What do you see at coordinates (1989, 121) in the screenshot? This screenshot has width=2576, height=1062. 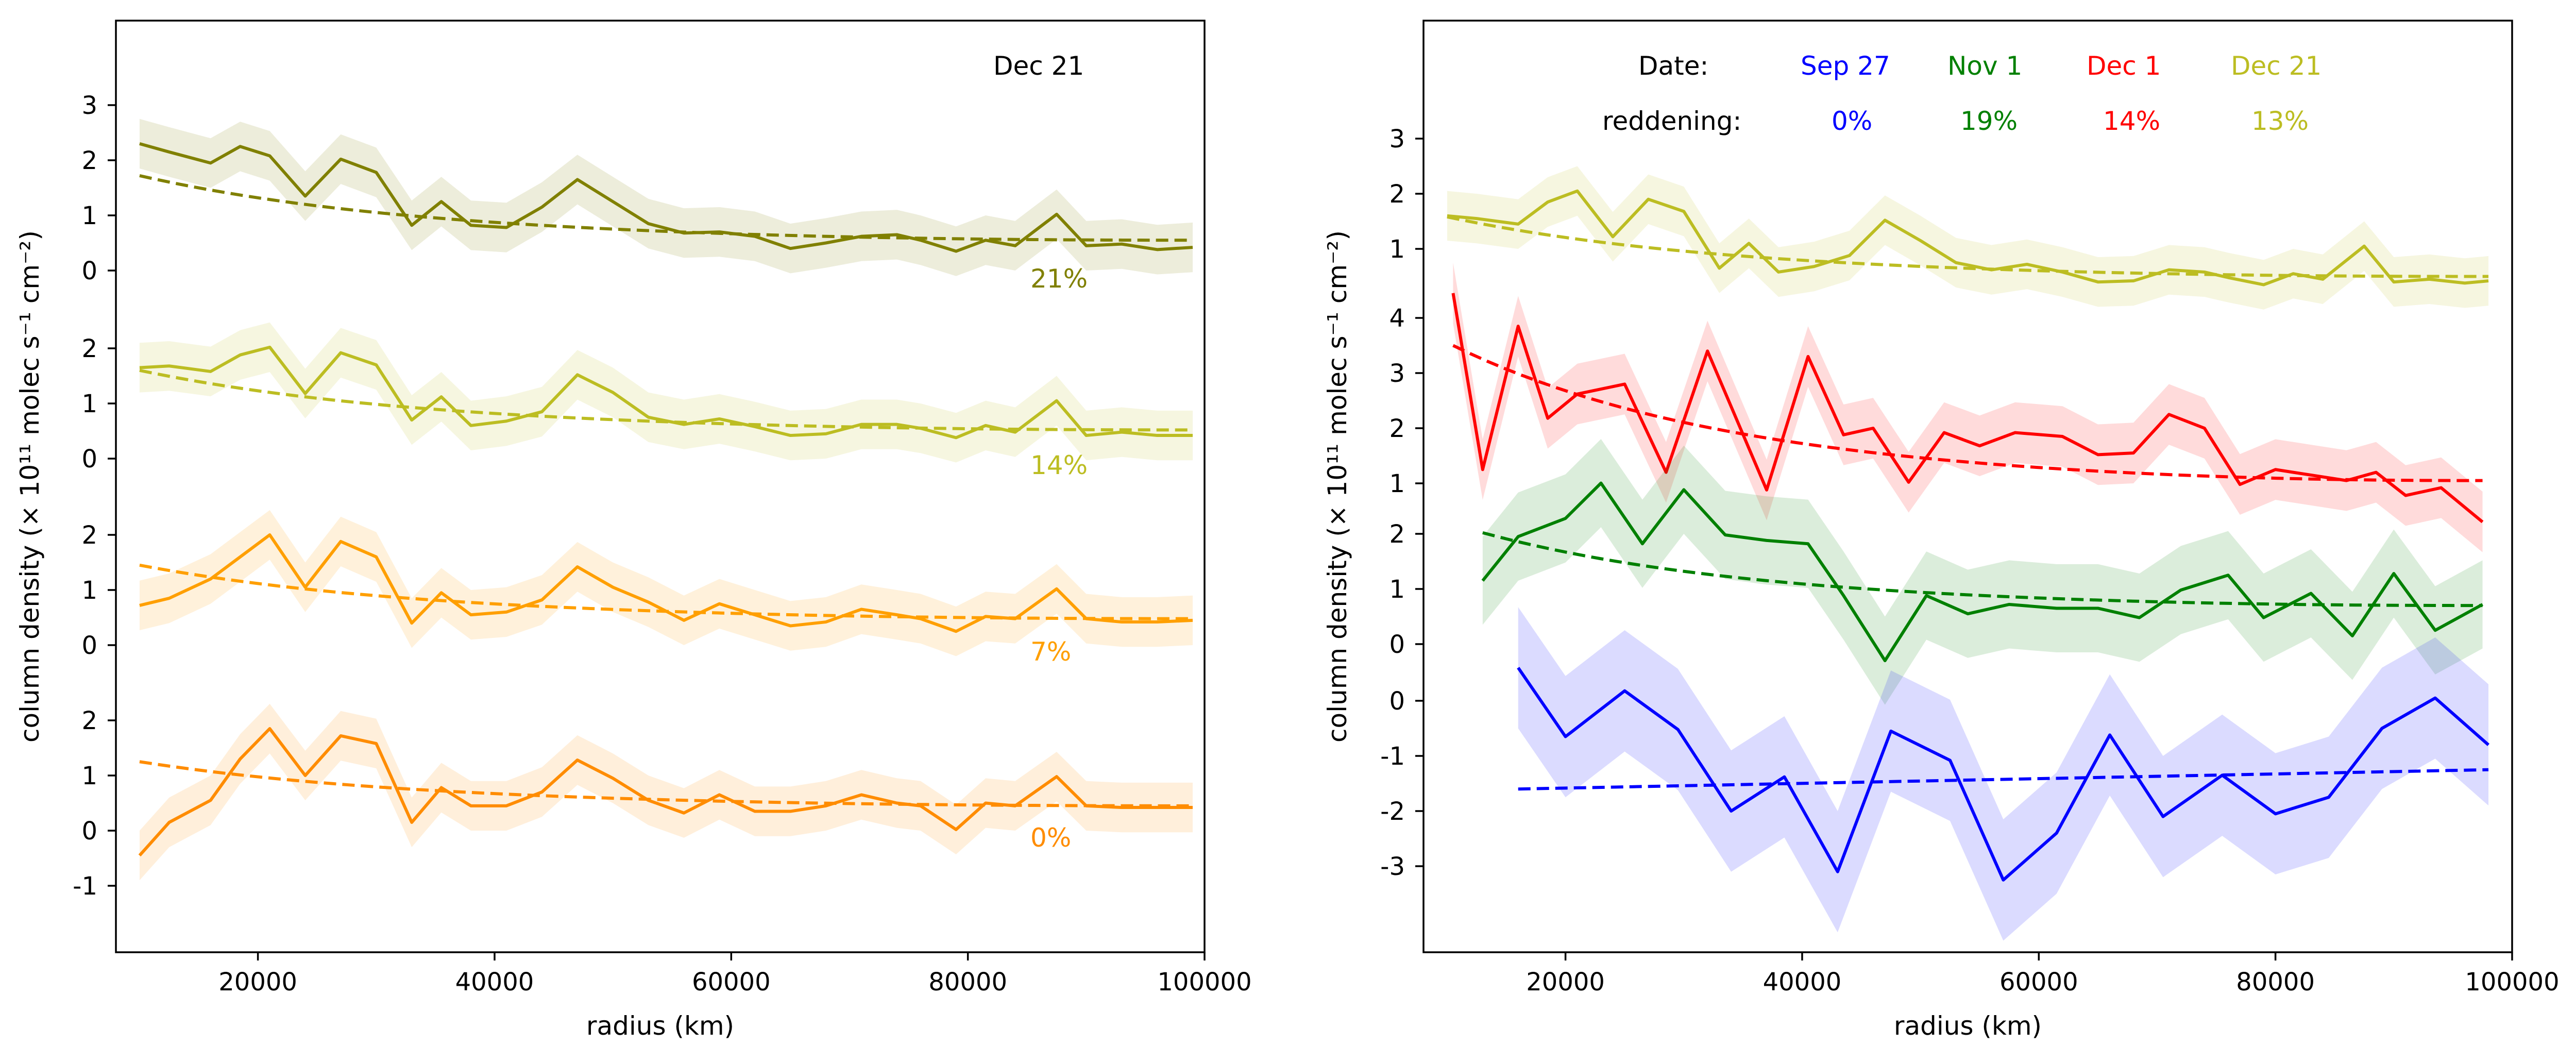 I see `legend-reddening: 19%` at bounding box center [1989, 121].